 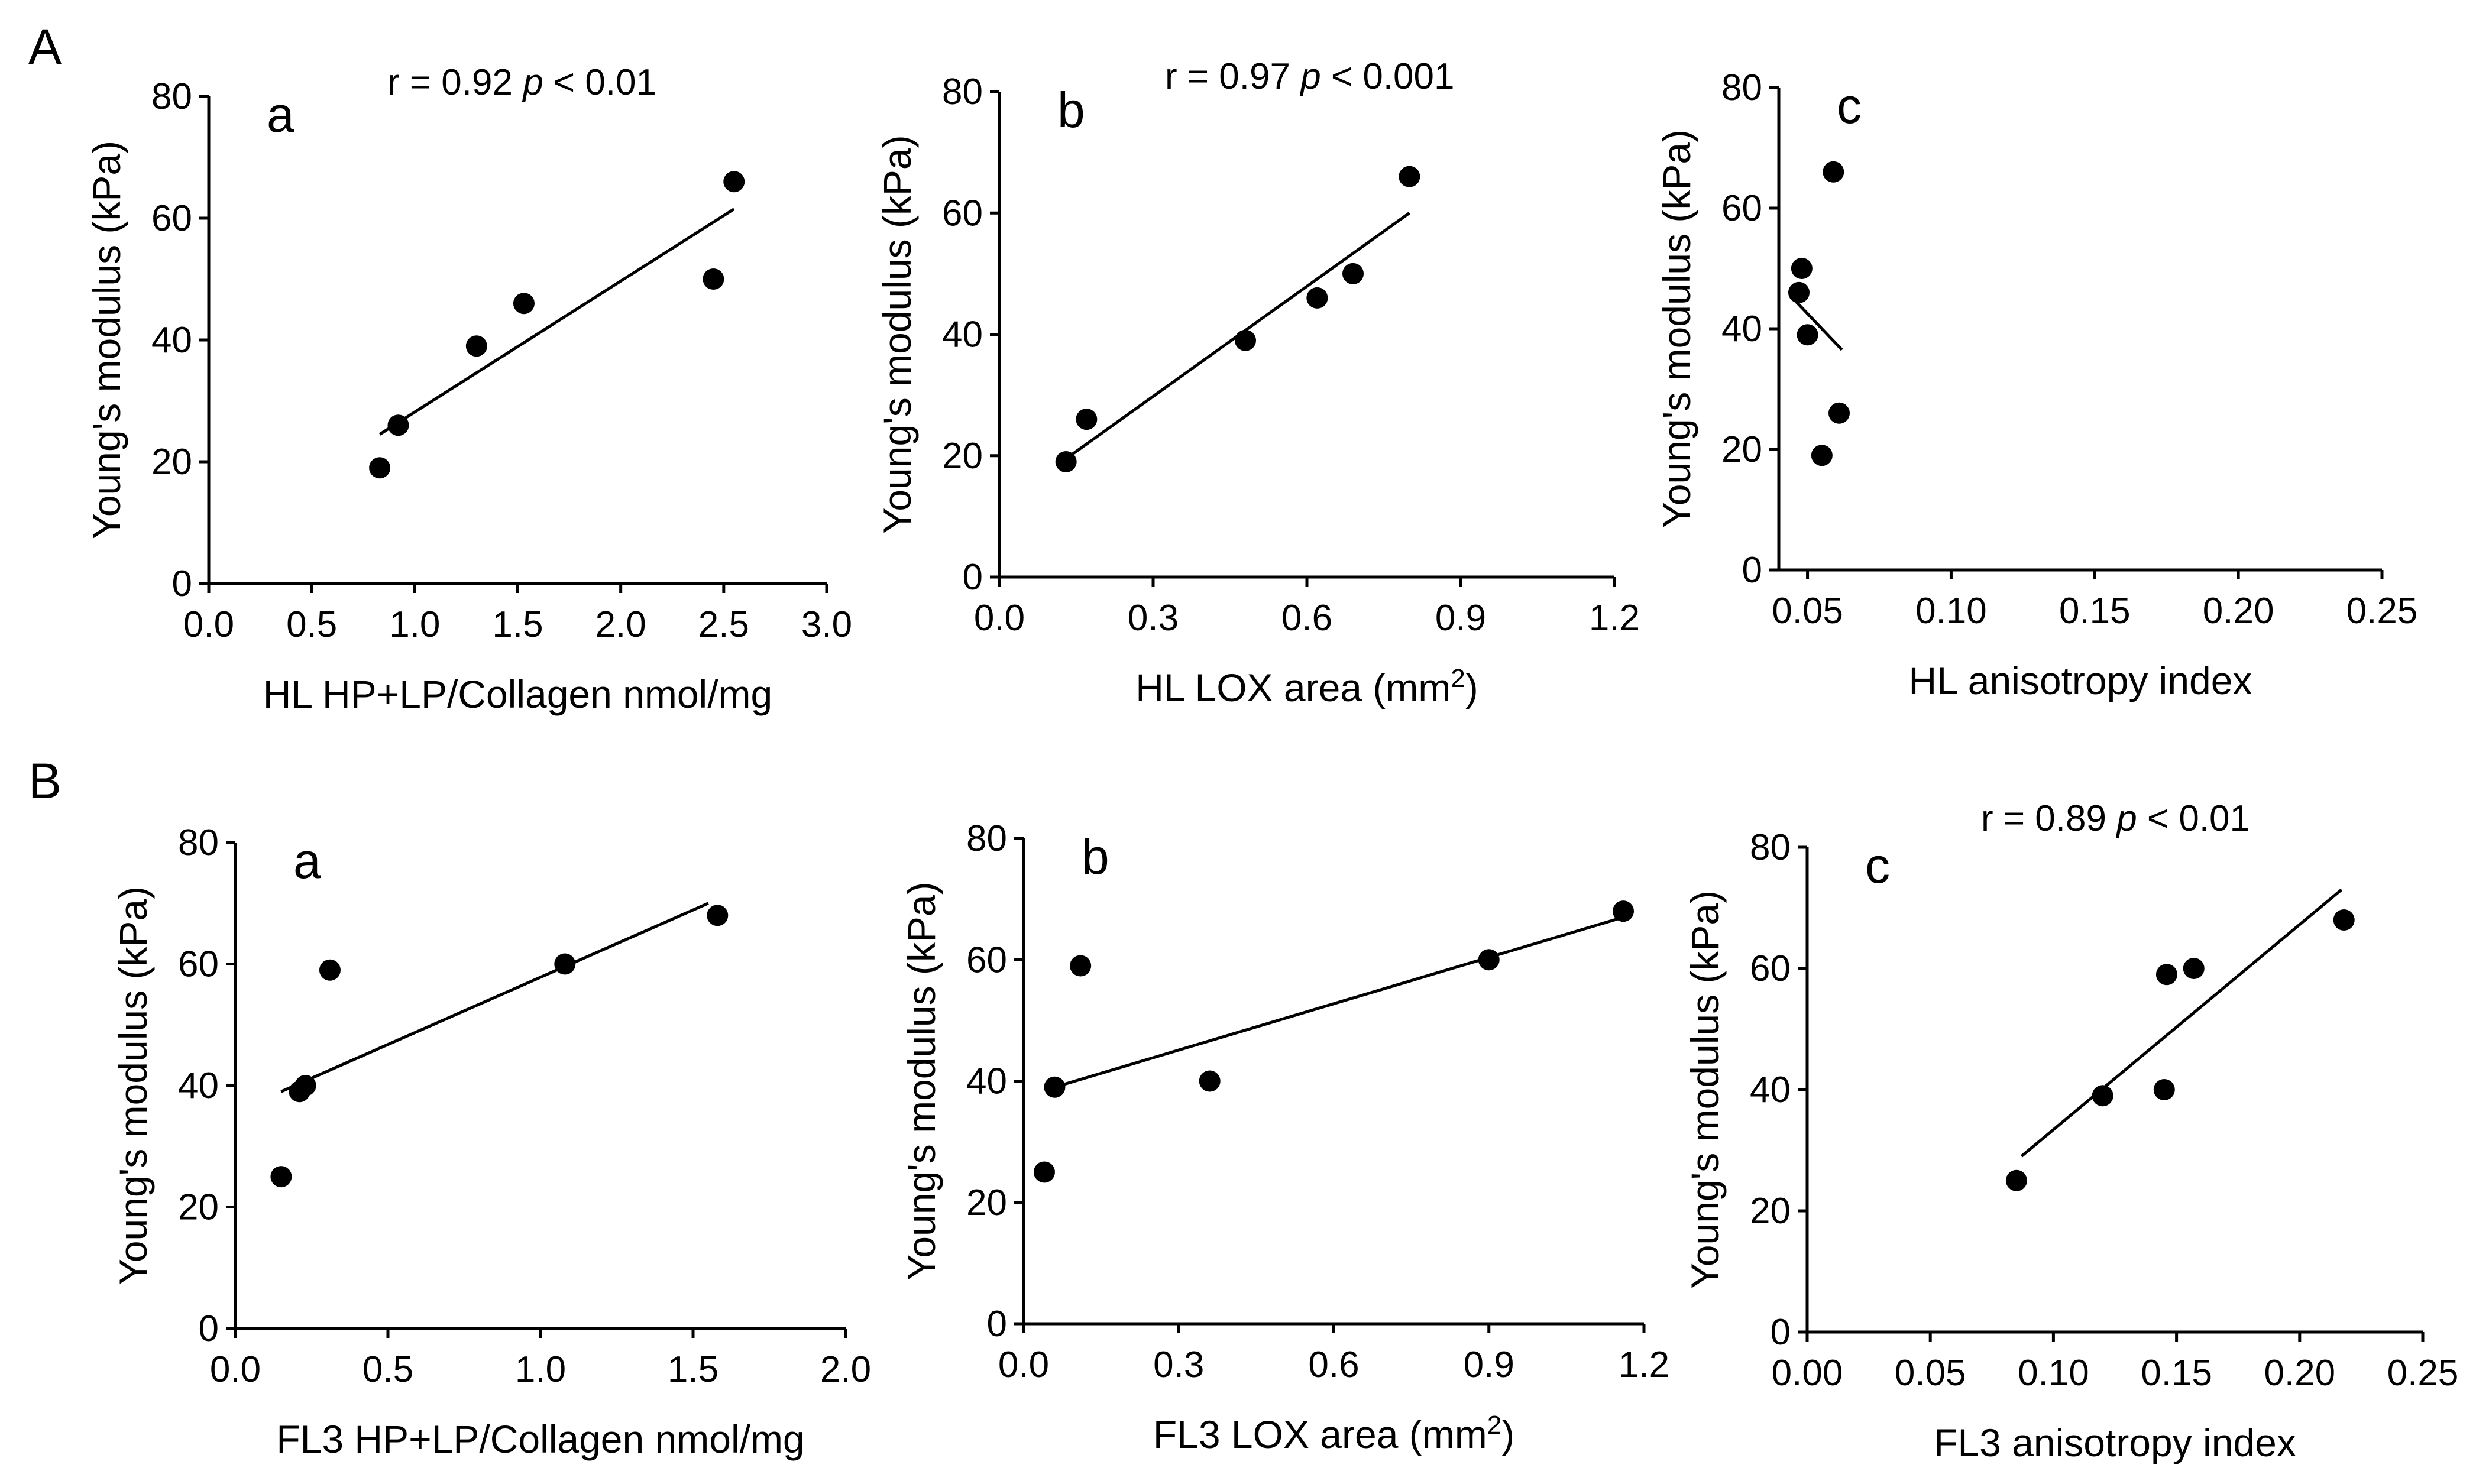 I want to click on section-label-b: B, so click(x=45, y=781).